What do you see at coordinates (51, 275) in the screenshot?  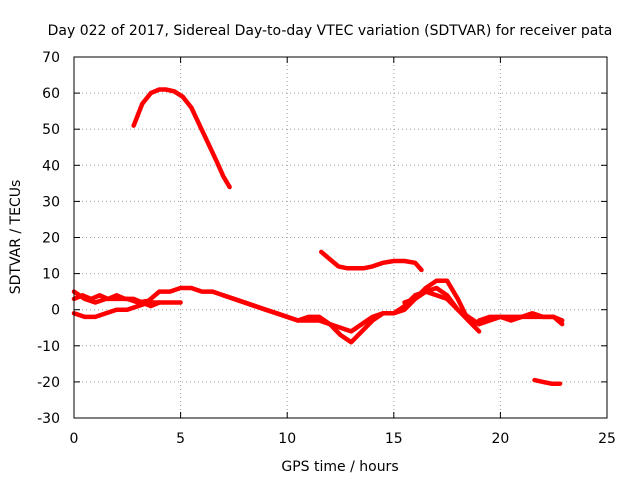 I see `y-tick-label: 10` at bounding box center [51, 275].